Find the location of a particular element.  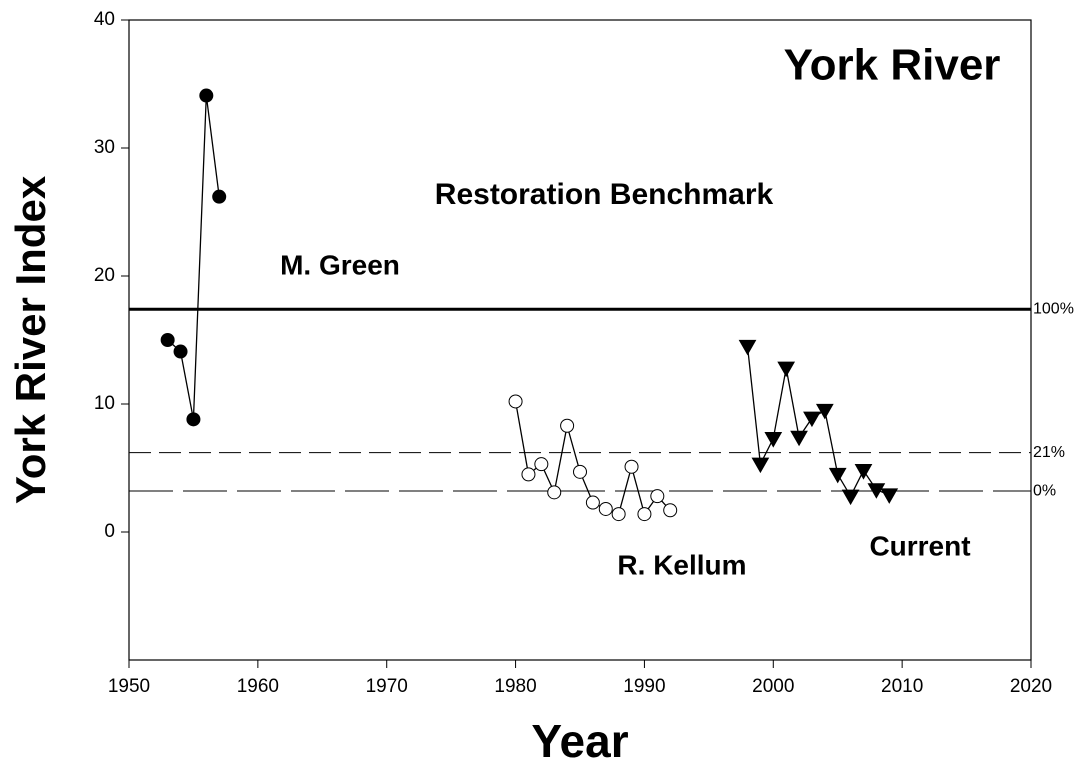

y-tick-label: 10 is located at coordinates (104, 403).